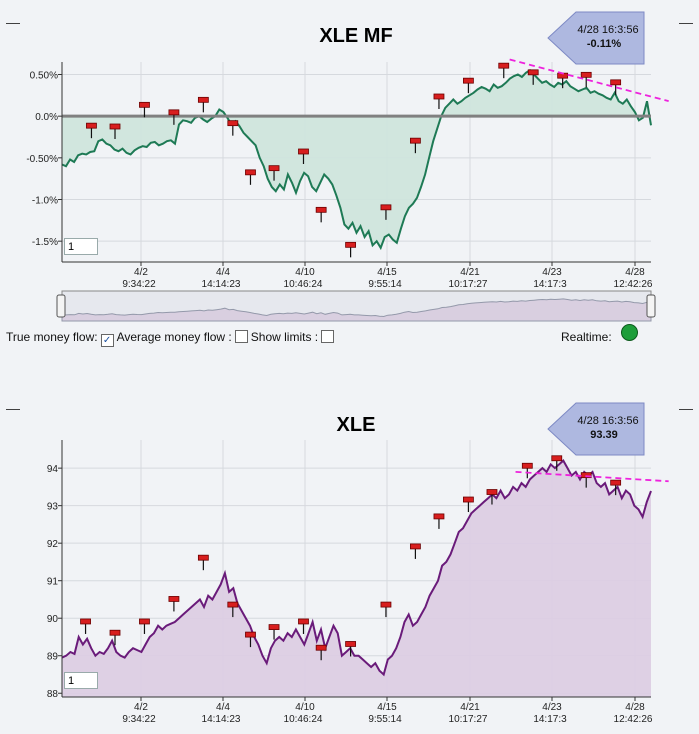 The height and width of the screenshot is (734, 699). What do you see at coordinates (385, 719) in the screenshot?
I see `x-tick-time: 9:55:14` at bounding box center [385, 719].